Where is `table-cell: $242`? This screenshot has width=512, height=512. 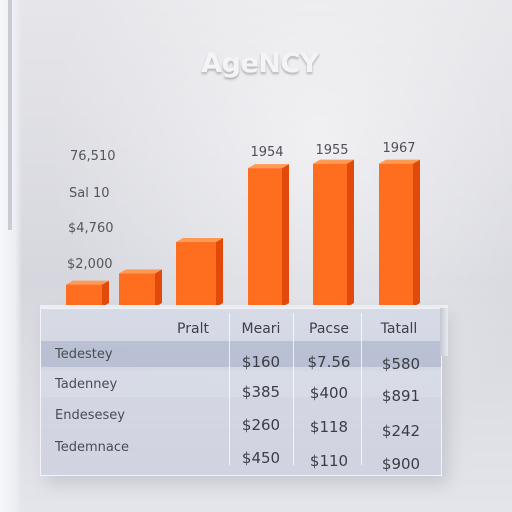 table-cell: $242 is located at coordinates (401, 431).